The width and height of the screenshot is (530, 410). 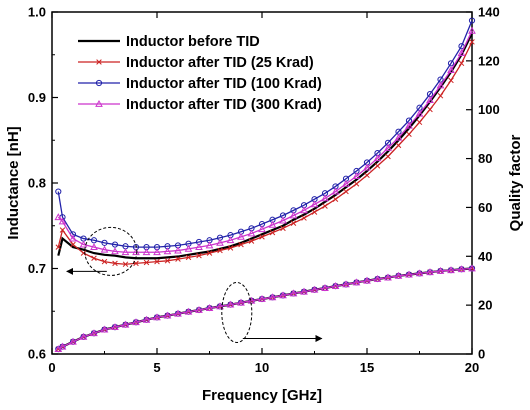 What do you see at coordinates (37, 354) in the screenshot?
I see `y-left-tick-label: 0.6` at bounding box center [37, 354].